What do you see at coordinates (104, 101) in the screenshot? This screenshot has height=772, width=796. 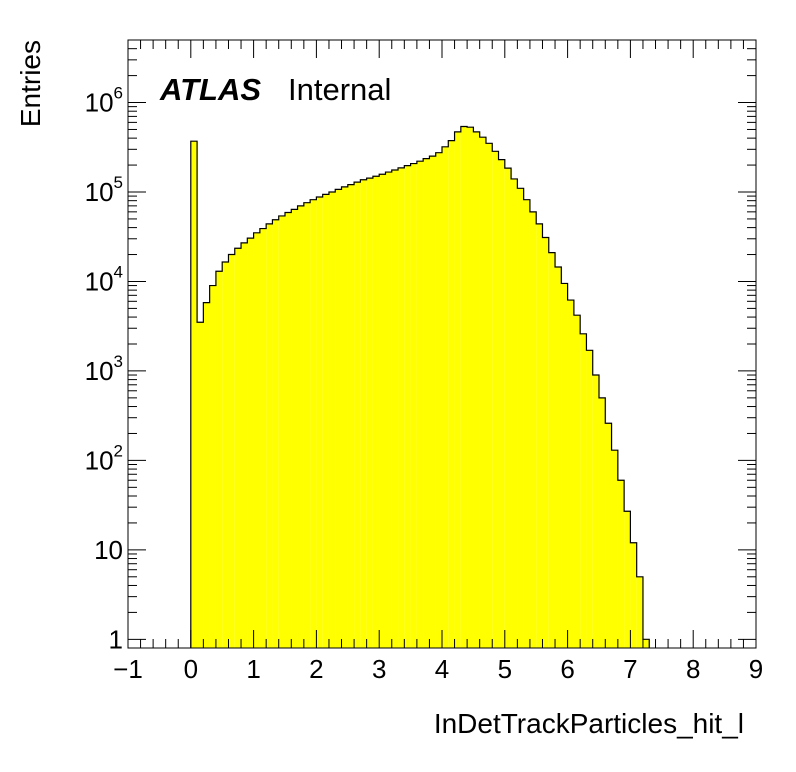 I see `y-tick-label: 10⁶` at bounding box center [104, 101].